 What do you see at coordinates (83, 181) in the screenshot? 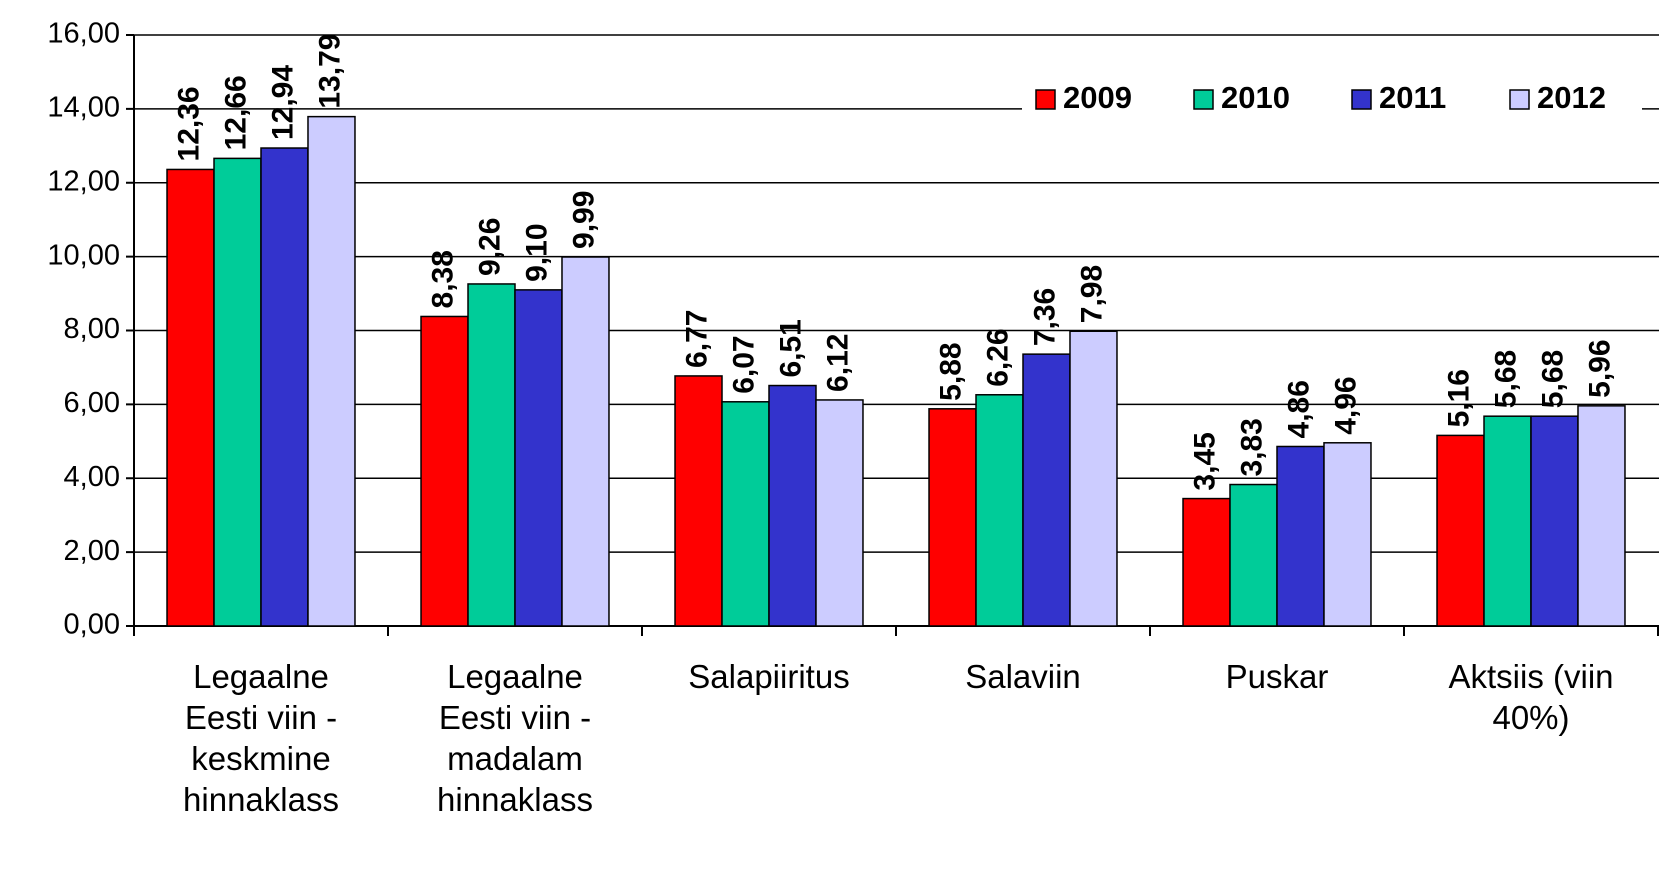
I see `y-tick-label: 12,00` at bounding box center [83, 181].